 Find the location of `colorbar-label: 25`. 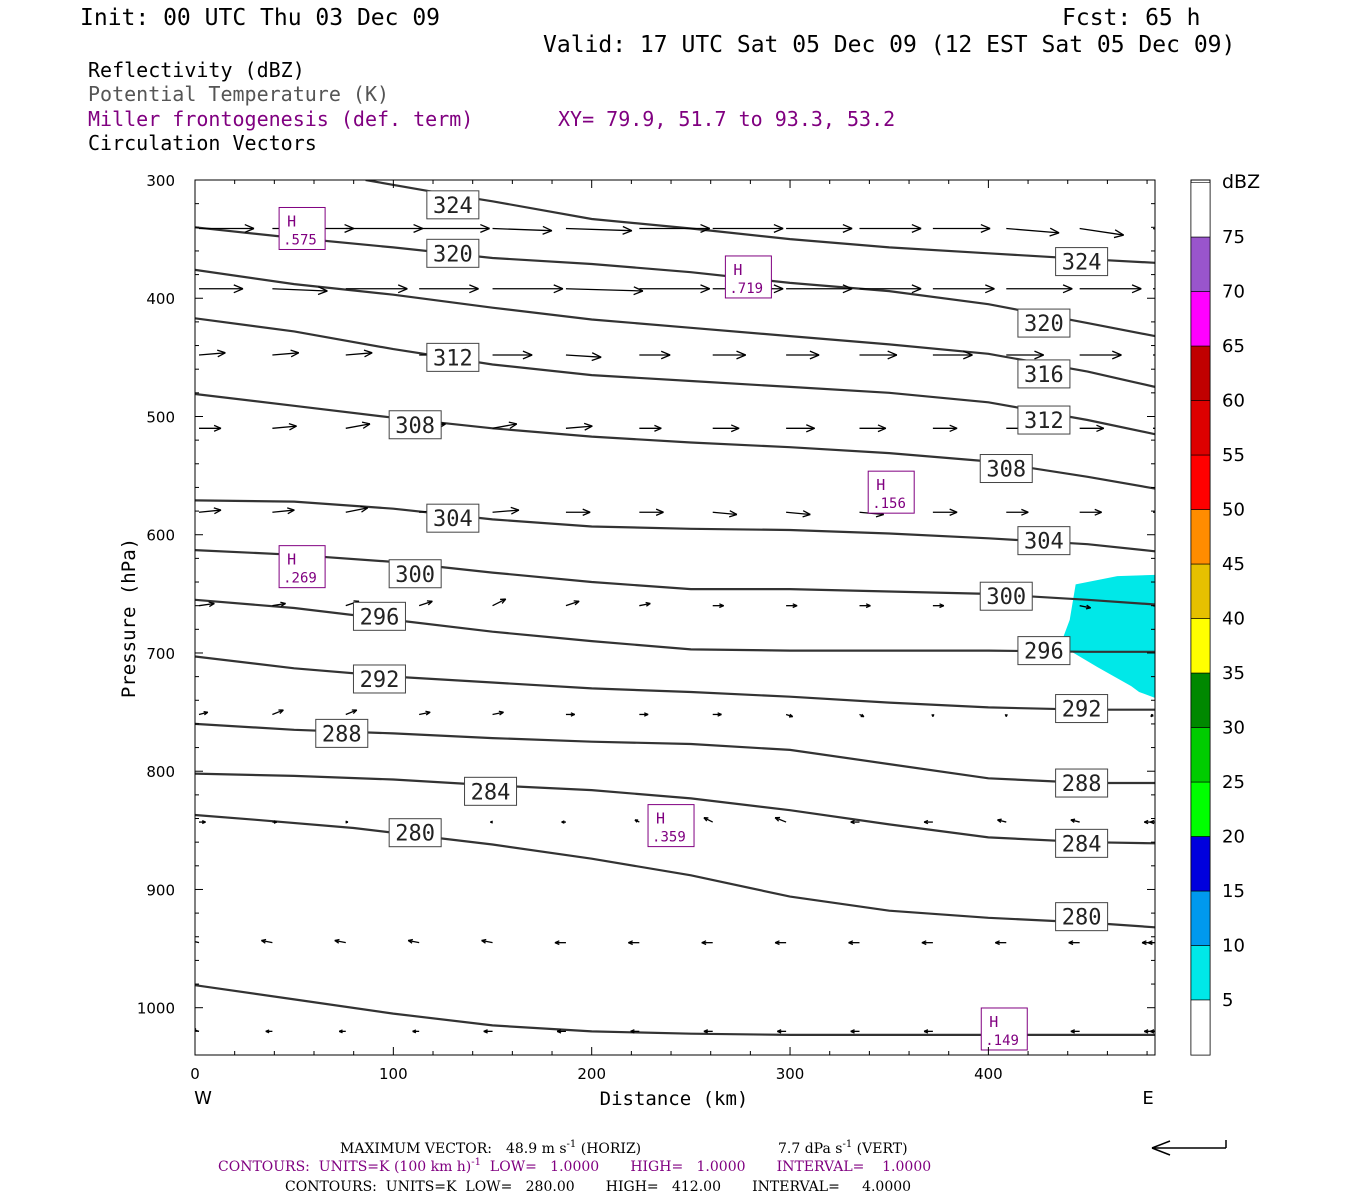

colorbar-label: 25 is located at coordinates (1233, 782).